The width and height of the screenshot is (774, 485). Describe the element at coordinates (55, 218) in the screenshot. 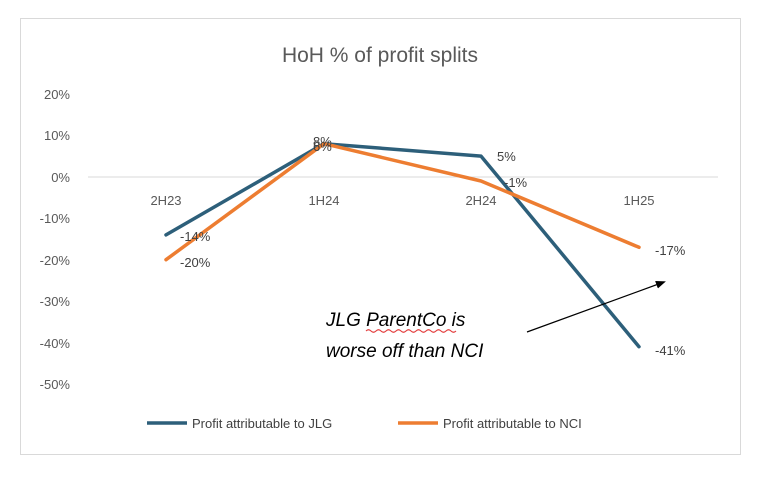

I see `y-tick-label: -10%` at that location.